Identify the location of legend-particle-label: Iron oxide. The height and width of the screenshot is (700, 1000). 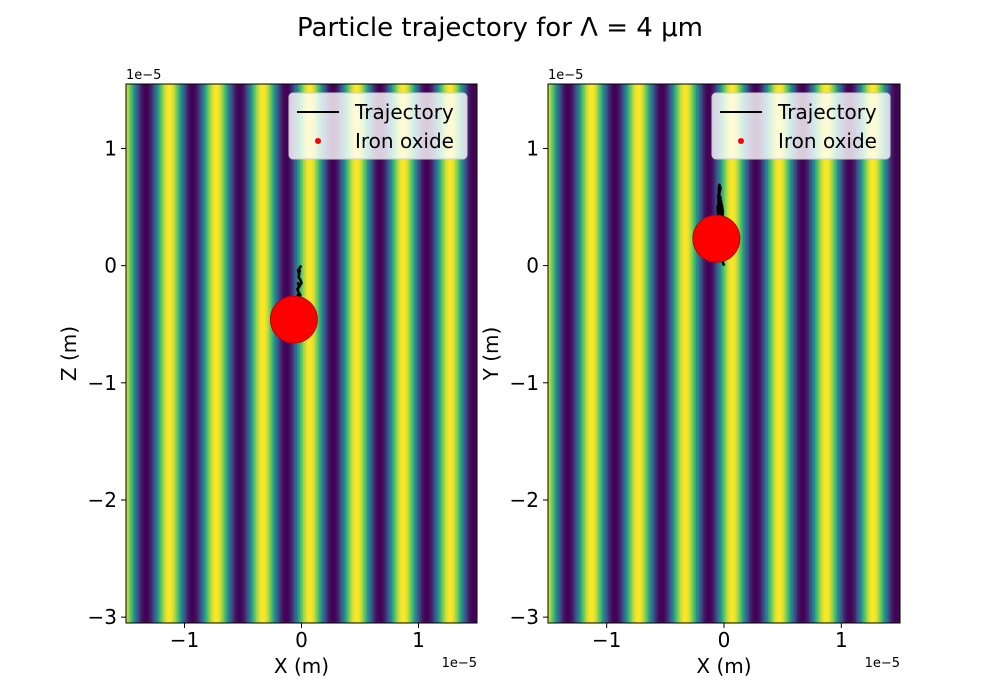
(404, 141).